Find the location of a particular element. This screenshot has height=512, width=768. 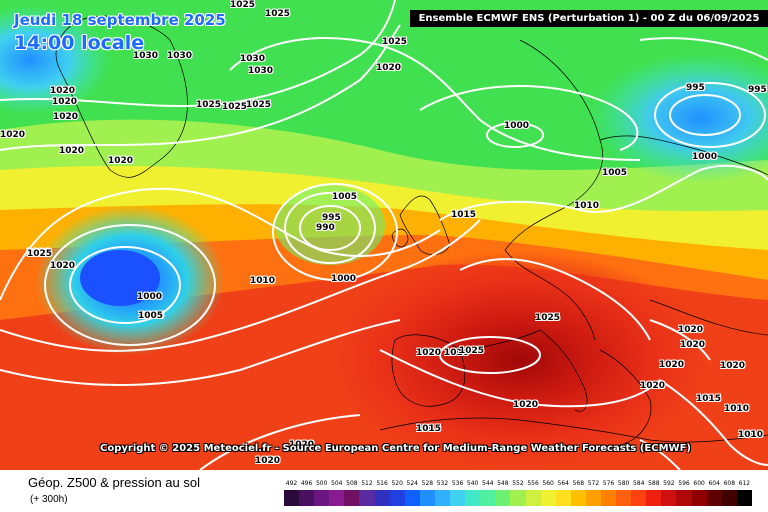

scale-label: 536 is located at coordinates (457, 483).